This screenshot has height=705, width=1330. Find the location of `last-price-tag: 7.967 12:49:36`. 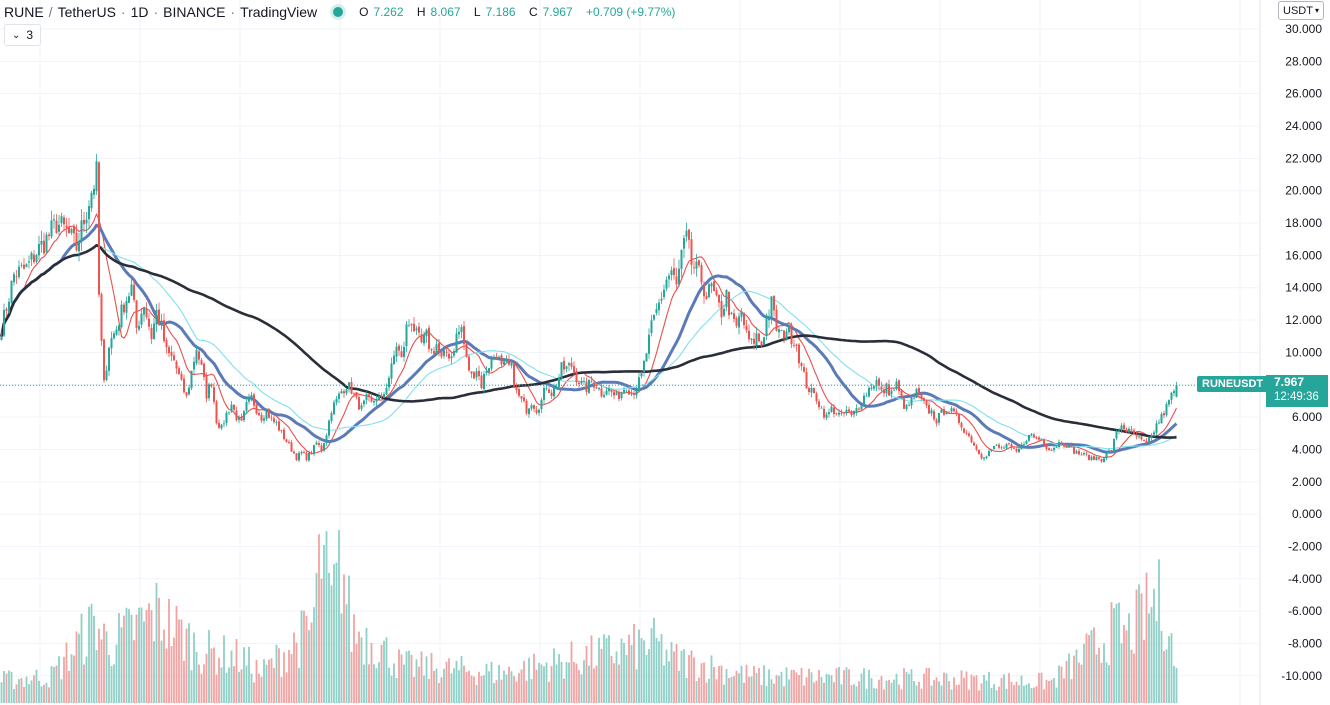

last-price-tag: 7.967 12:49:36 is located at coordinates (1297, 391).